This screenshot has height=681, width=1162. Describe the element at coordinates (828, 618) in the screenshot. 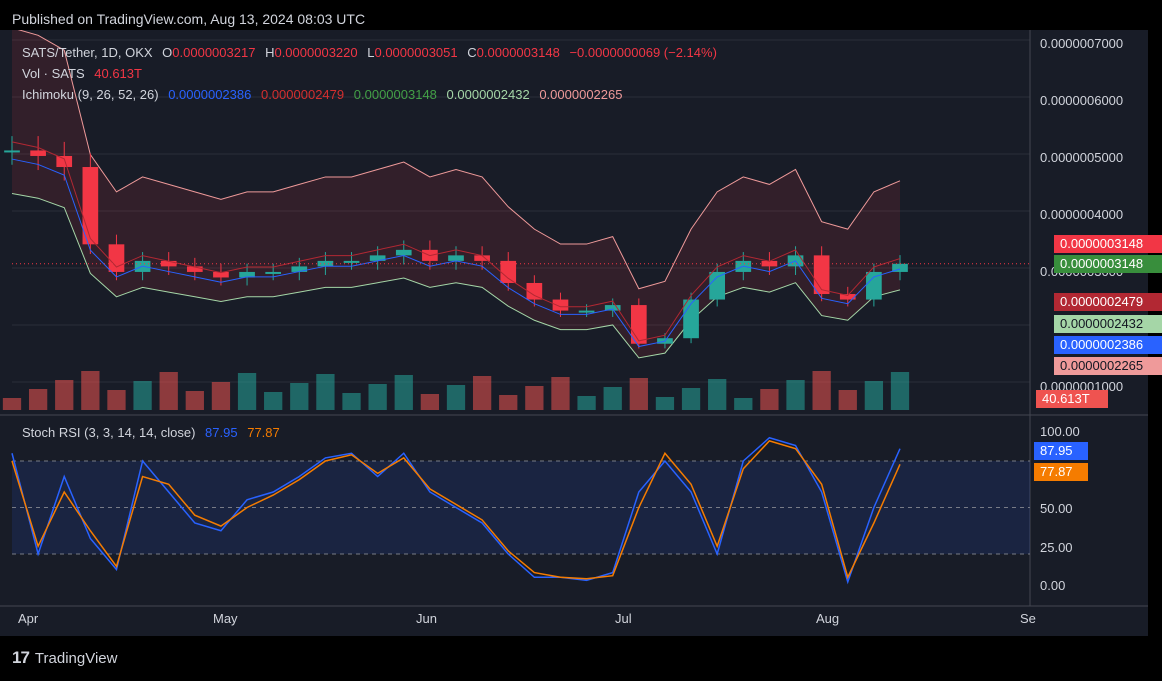

I see `time-tick: Aug` at that location.